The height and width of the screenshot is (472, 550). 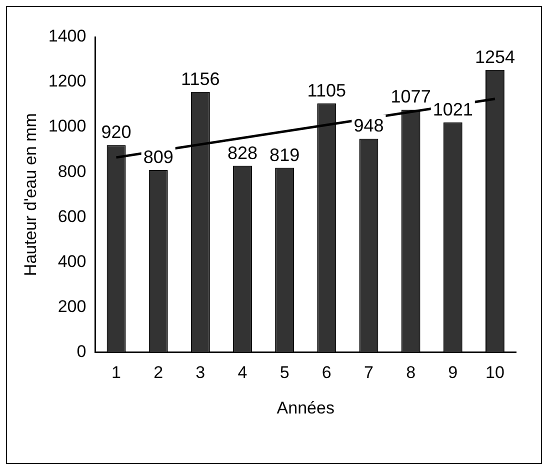 I want to click on y-tick-label: 400, so click(x=72, y=261).